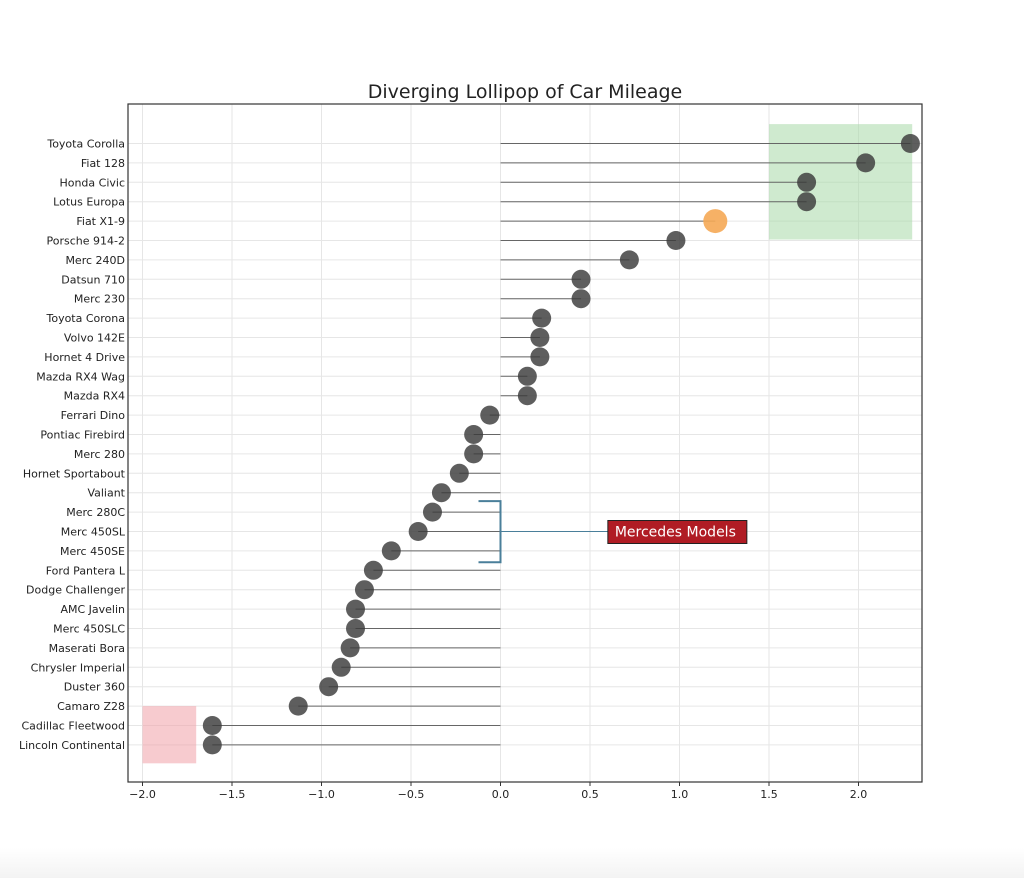 The image size is (1024, 878). Describe the element at coordinates (73, 726) in the screenshot. I see `y-tick-label: Cadillac Fleetwood` at that location.